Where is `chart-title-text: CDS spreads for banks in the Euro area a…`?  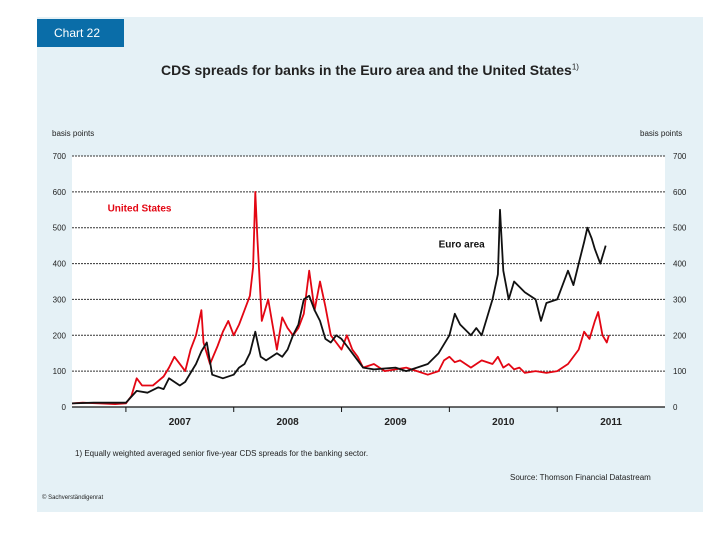
chart-title-text: CDS spreads for banks in the Euro area a… is located at coordinates (366, 70).